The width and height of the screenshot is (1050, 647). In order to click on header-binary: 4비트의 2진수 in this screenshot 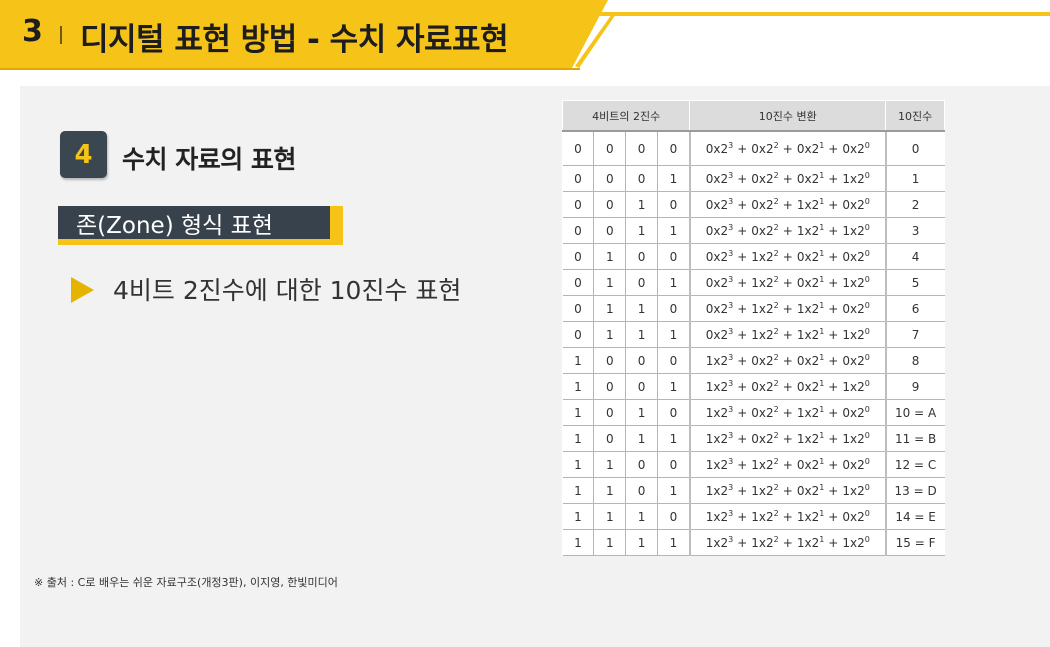, I will do `click(626, 116)`.